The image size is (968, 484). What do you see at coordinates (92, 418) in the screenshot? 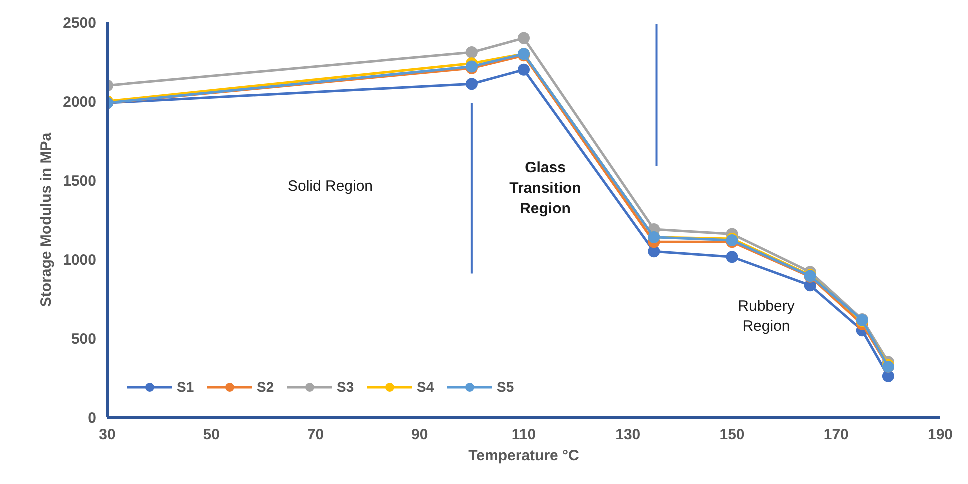
I see `y-tick-label: 0` at bounding box center [92, 418].